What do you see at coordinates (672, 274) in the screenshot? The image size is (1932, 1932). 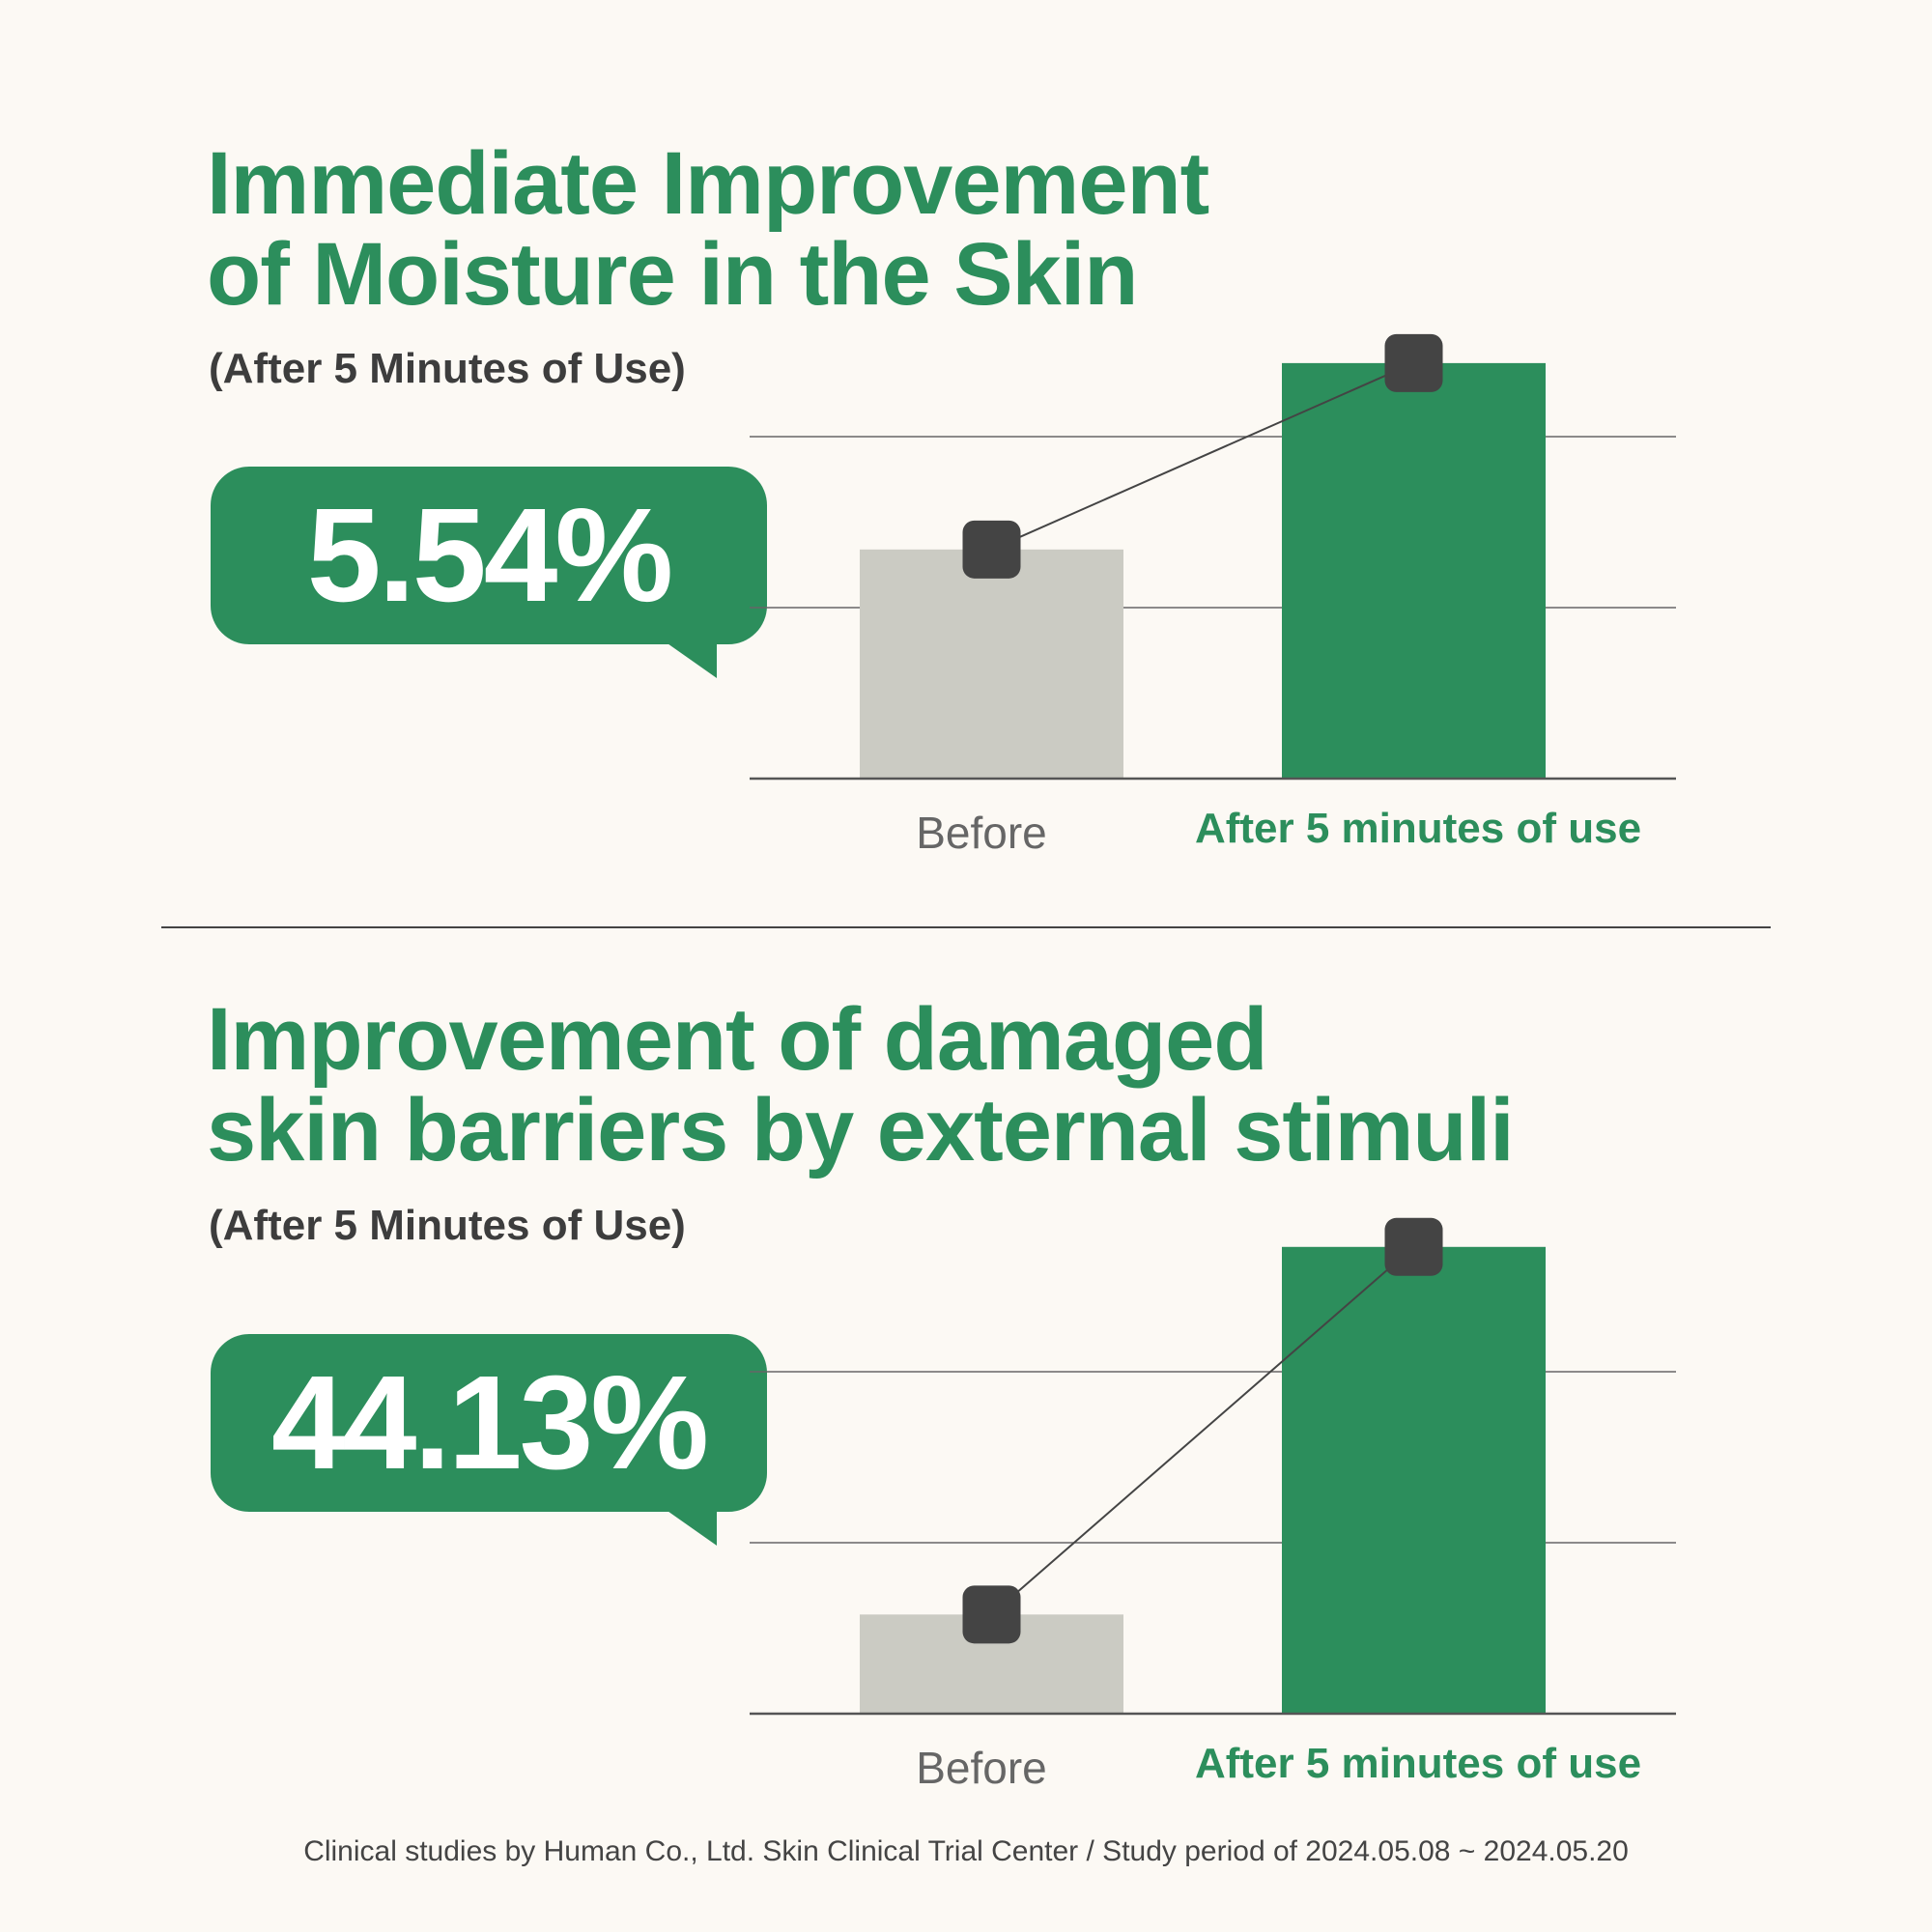 I see `section1-title-line2: of Moisture in the Skin` at bounding box center [672, 274].